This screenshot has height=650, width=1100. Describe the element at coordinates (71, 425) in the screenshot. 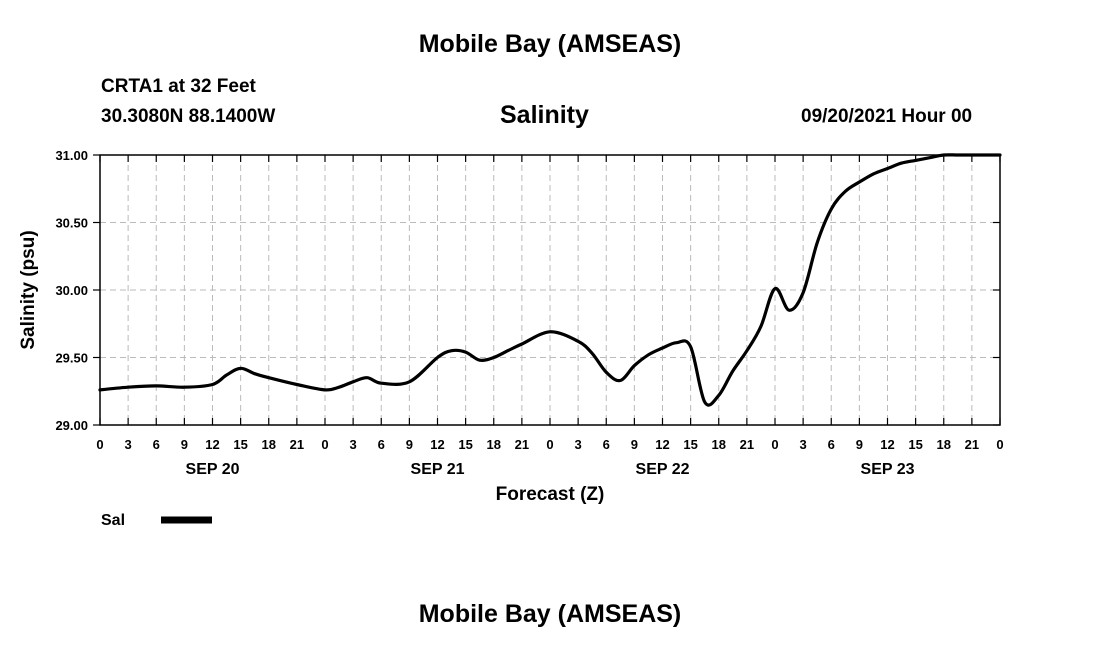

I see `y-tick-label: 29.00` at that location.